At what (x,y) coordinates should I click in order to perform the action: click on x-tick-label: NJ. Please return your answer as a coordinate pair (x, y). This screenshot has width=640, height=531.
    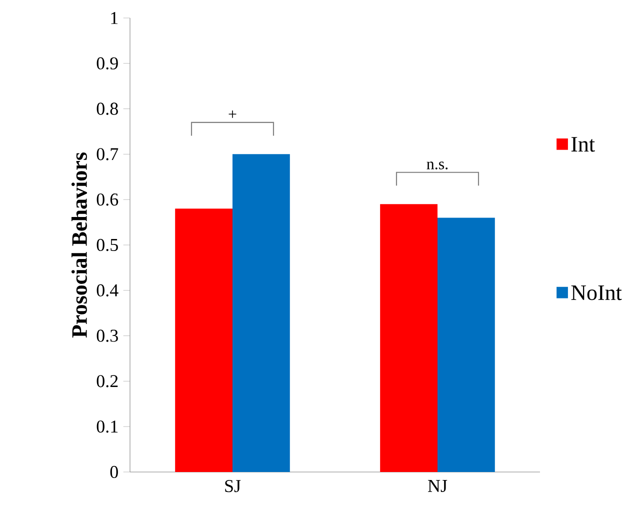
    Looking at the image, I should click on (438, 486).